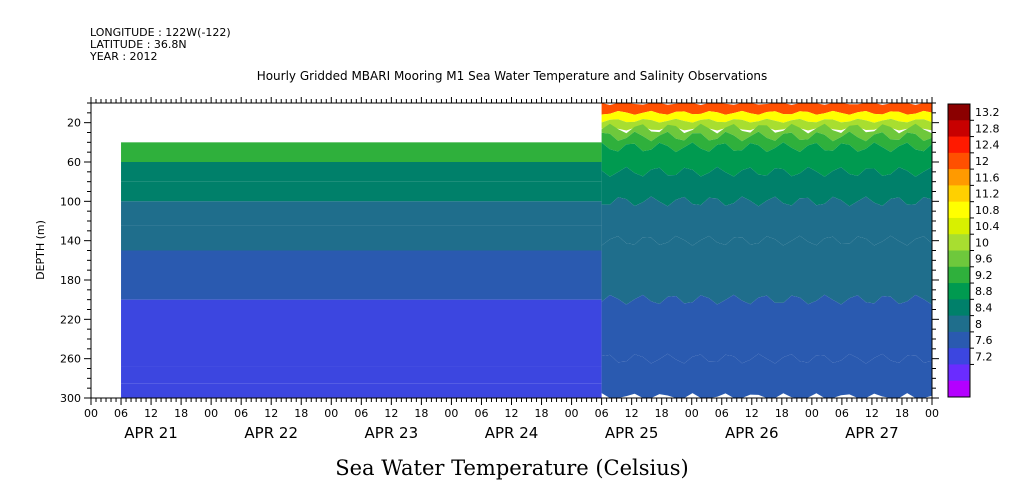  What do you see at coordinates (987, 177) in the screenshot?
I see `colorbar-label: 11.6` at bounding box center [987, 177].